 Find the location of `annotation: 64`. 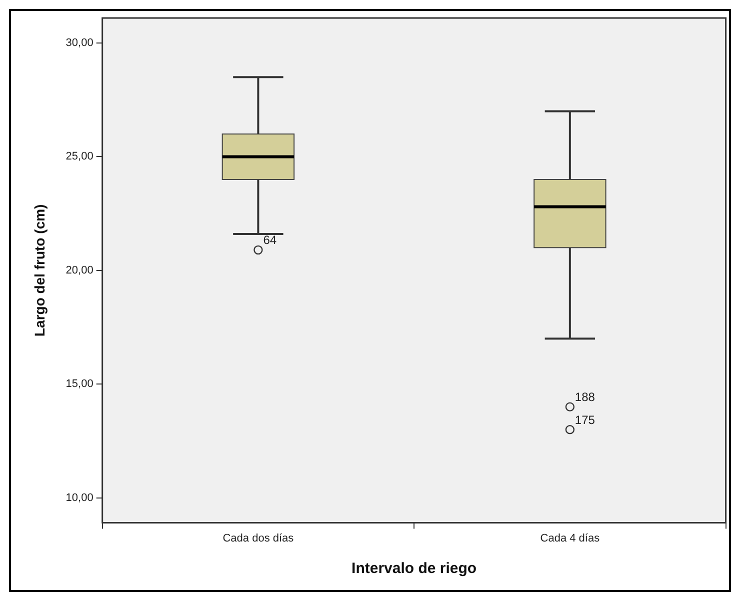

annotation: 64 is located at coordinates (270, 240).